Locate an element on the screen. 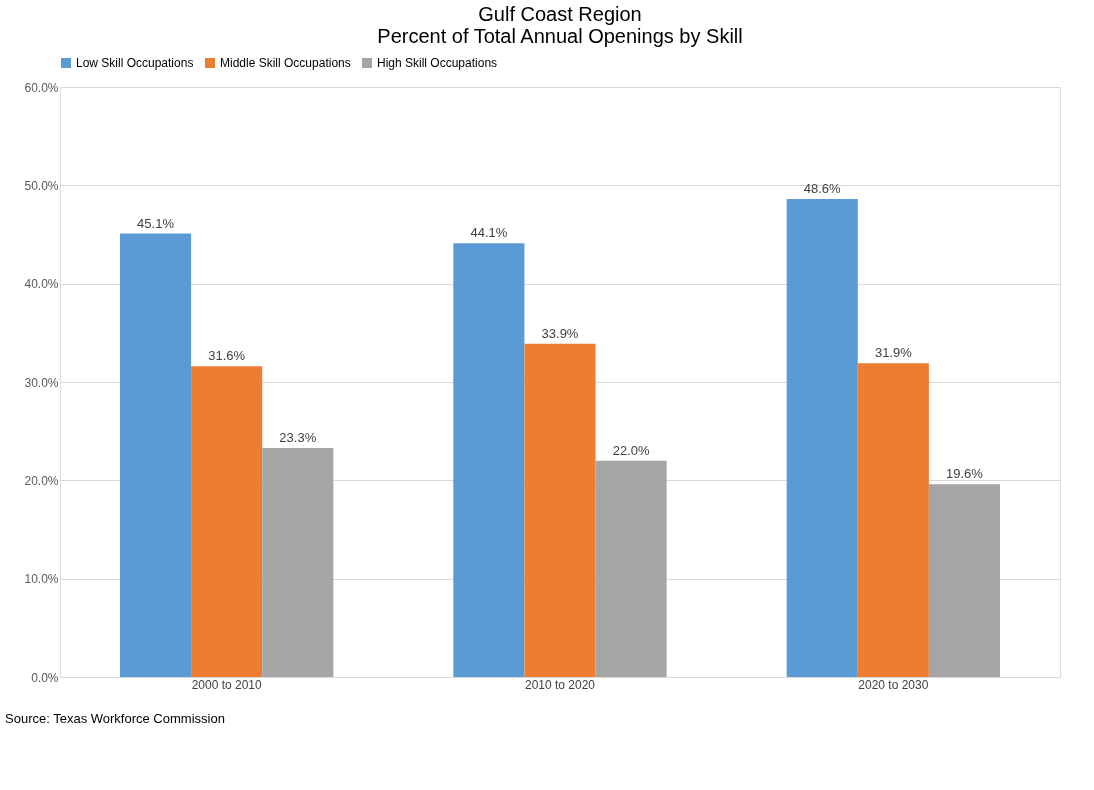 The height and width of the screenshot is (790, 1094). legend-label: Middle Skill Occupations is located at coordinates (285, 63).